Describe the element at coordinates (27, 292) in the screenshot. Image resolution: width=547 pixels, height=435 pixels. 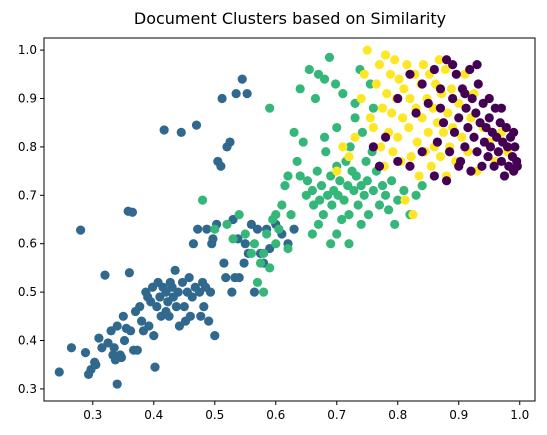
I see `y-tick-label: 0.5` at that location.